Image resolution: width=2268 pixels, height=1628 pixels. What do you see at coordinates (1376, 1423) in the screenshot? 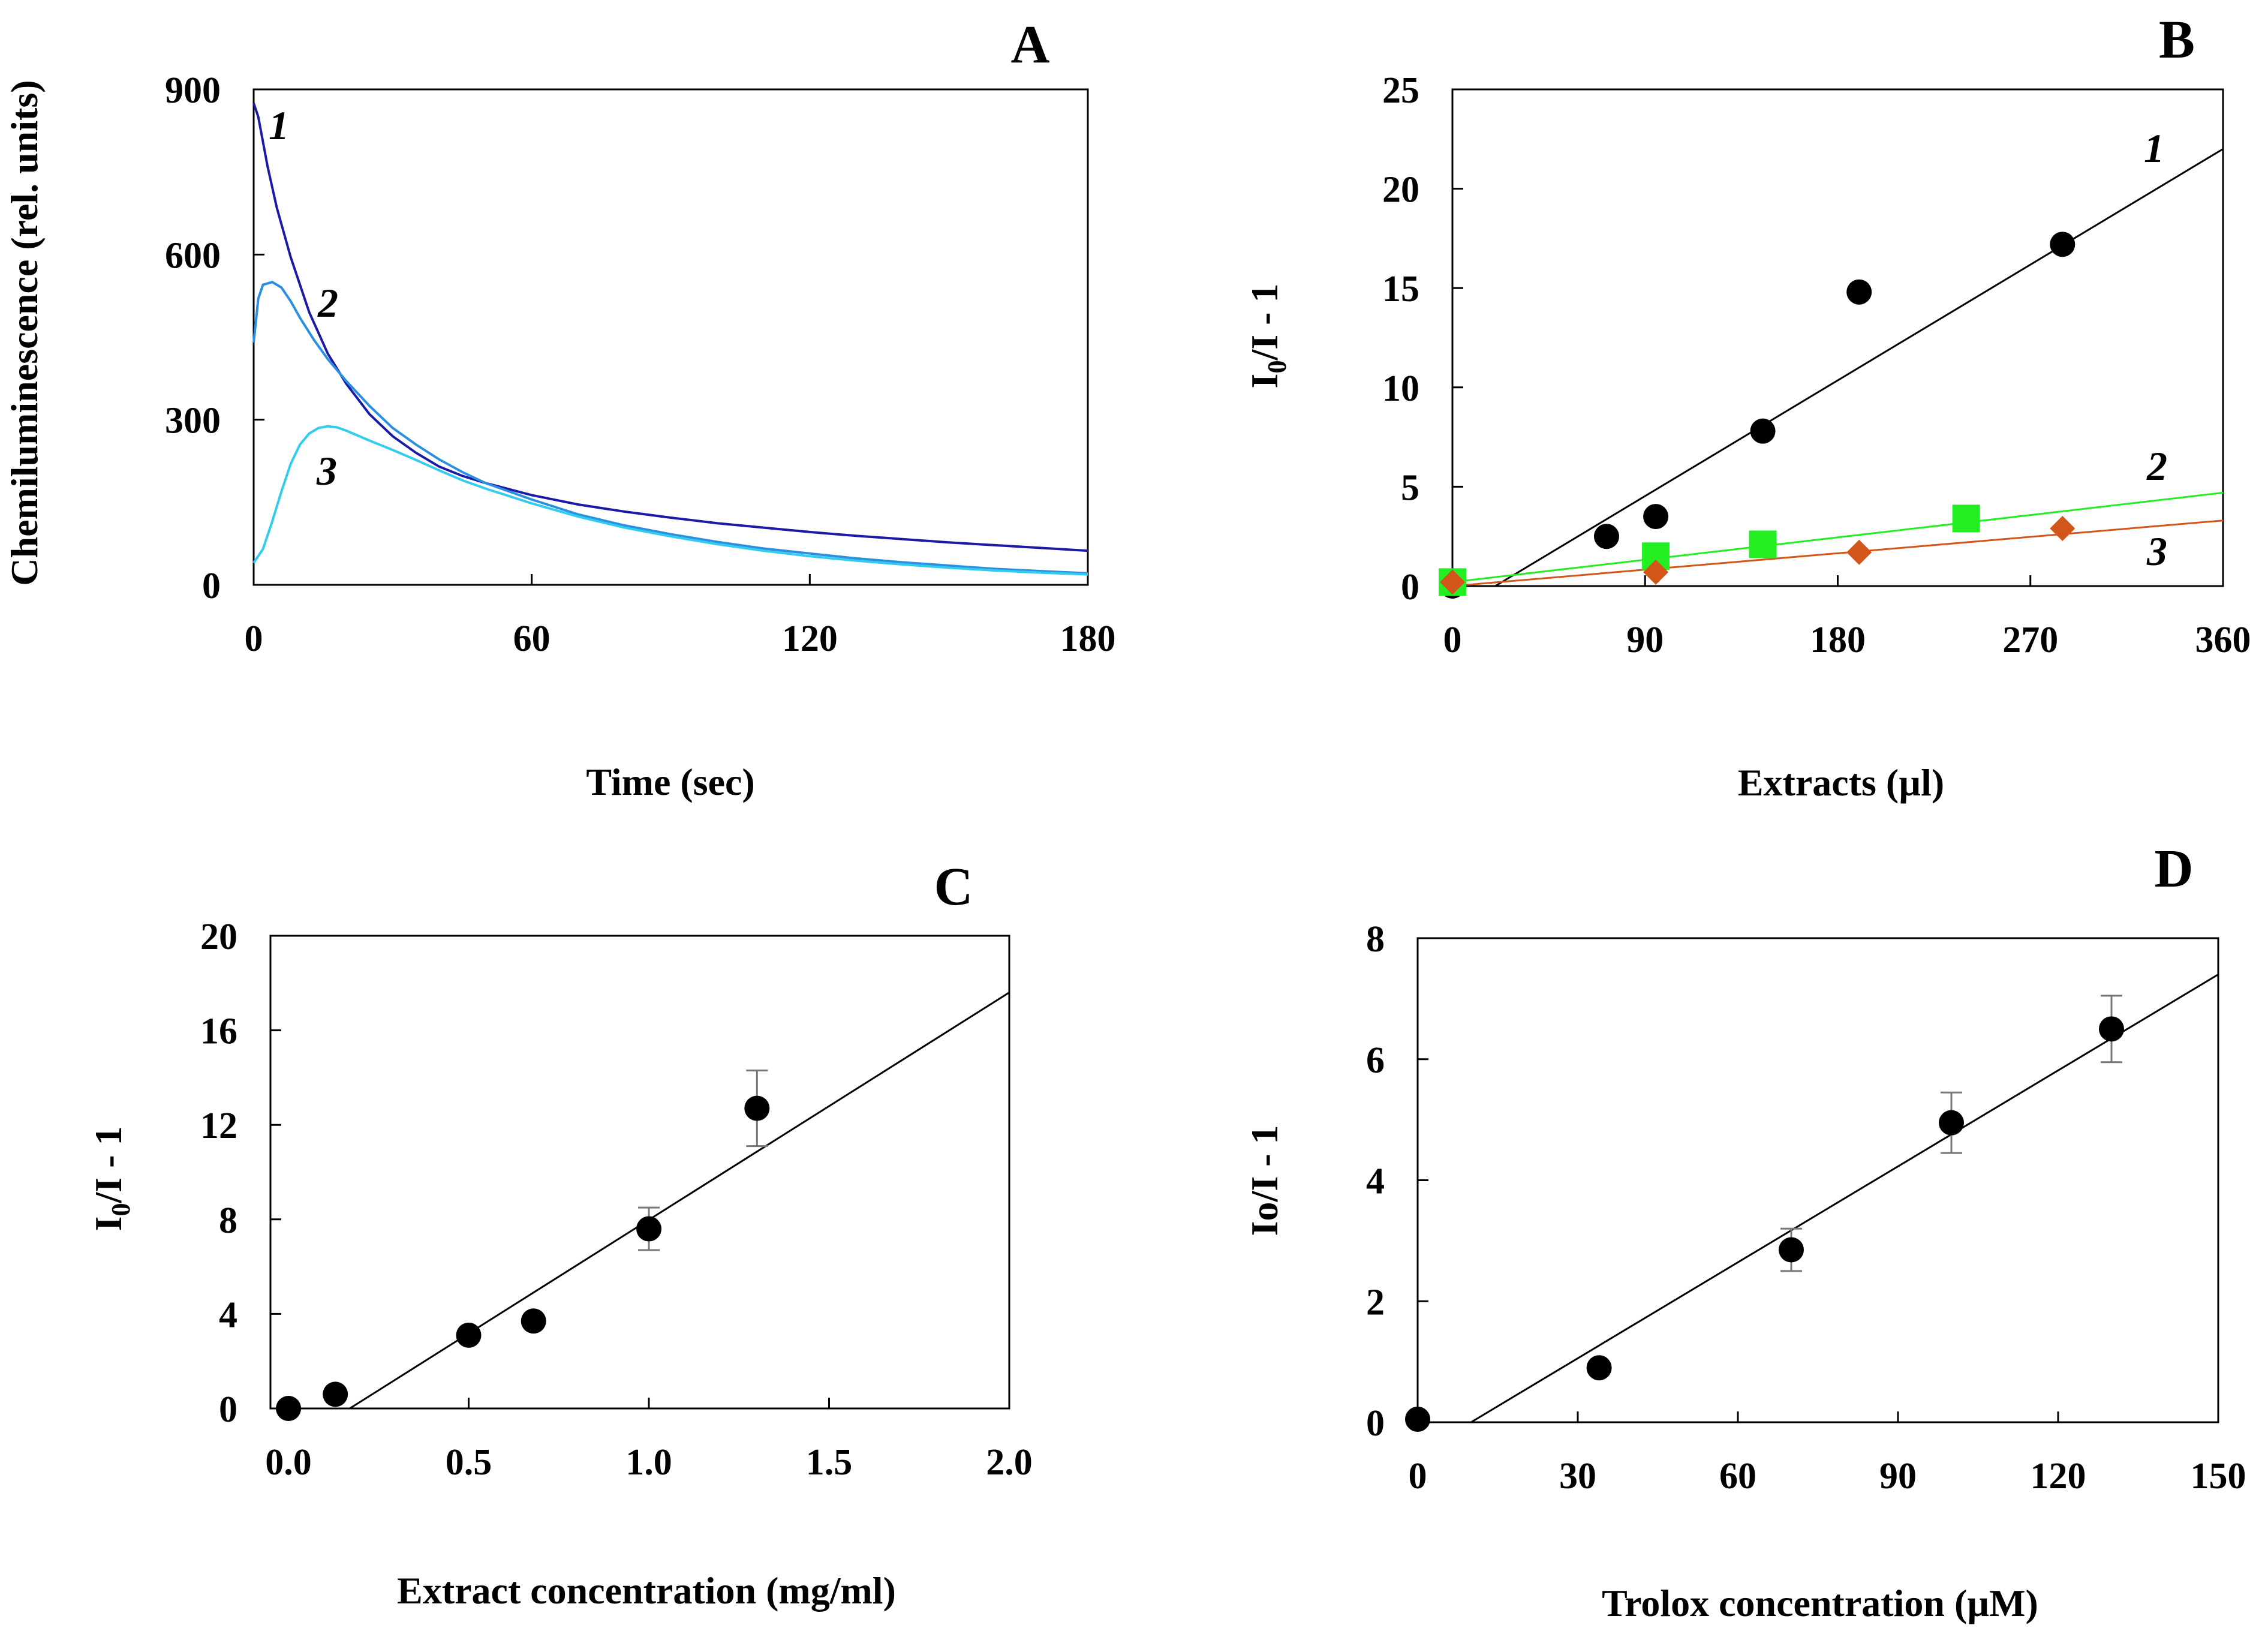
I see `d-y-tick-label: 0` at bounding box center [1376, 1423].